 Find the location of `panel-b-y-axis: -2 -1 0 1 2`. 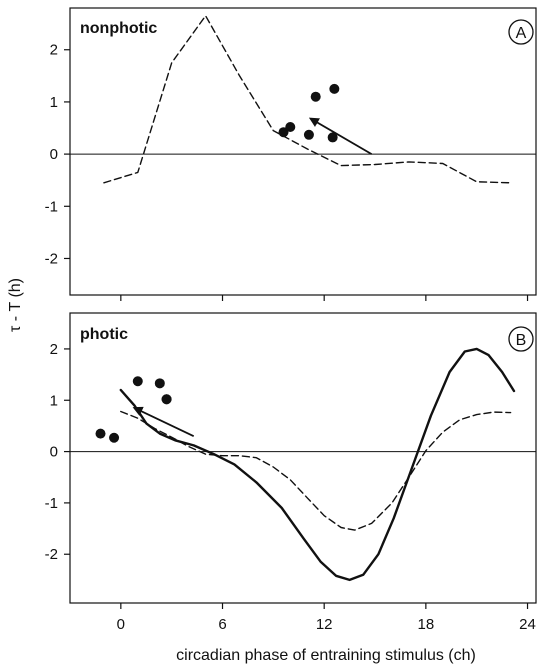

panel-b-y-axis: -2 -1 0 1 2 is located at coordinates (57, 452).